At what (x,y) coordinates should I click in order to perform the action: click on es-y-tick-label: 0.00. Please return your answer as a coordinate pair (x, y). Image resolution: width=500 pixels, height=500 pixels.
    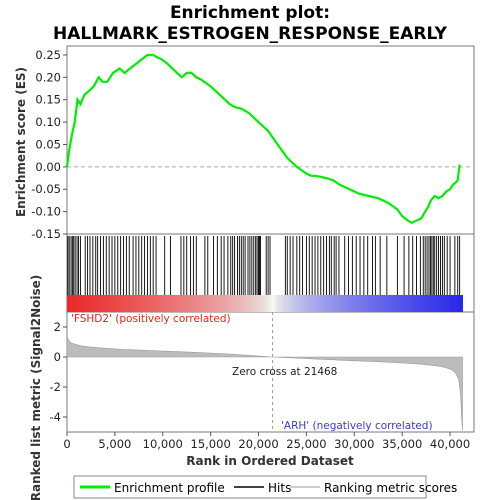
    Looking at the image, I should click on (48, 167).